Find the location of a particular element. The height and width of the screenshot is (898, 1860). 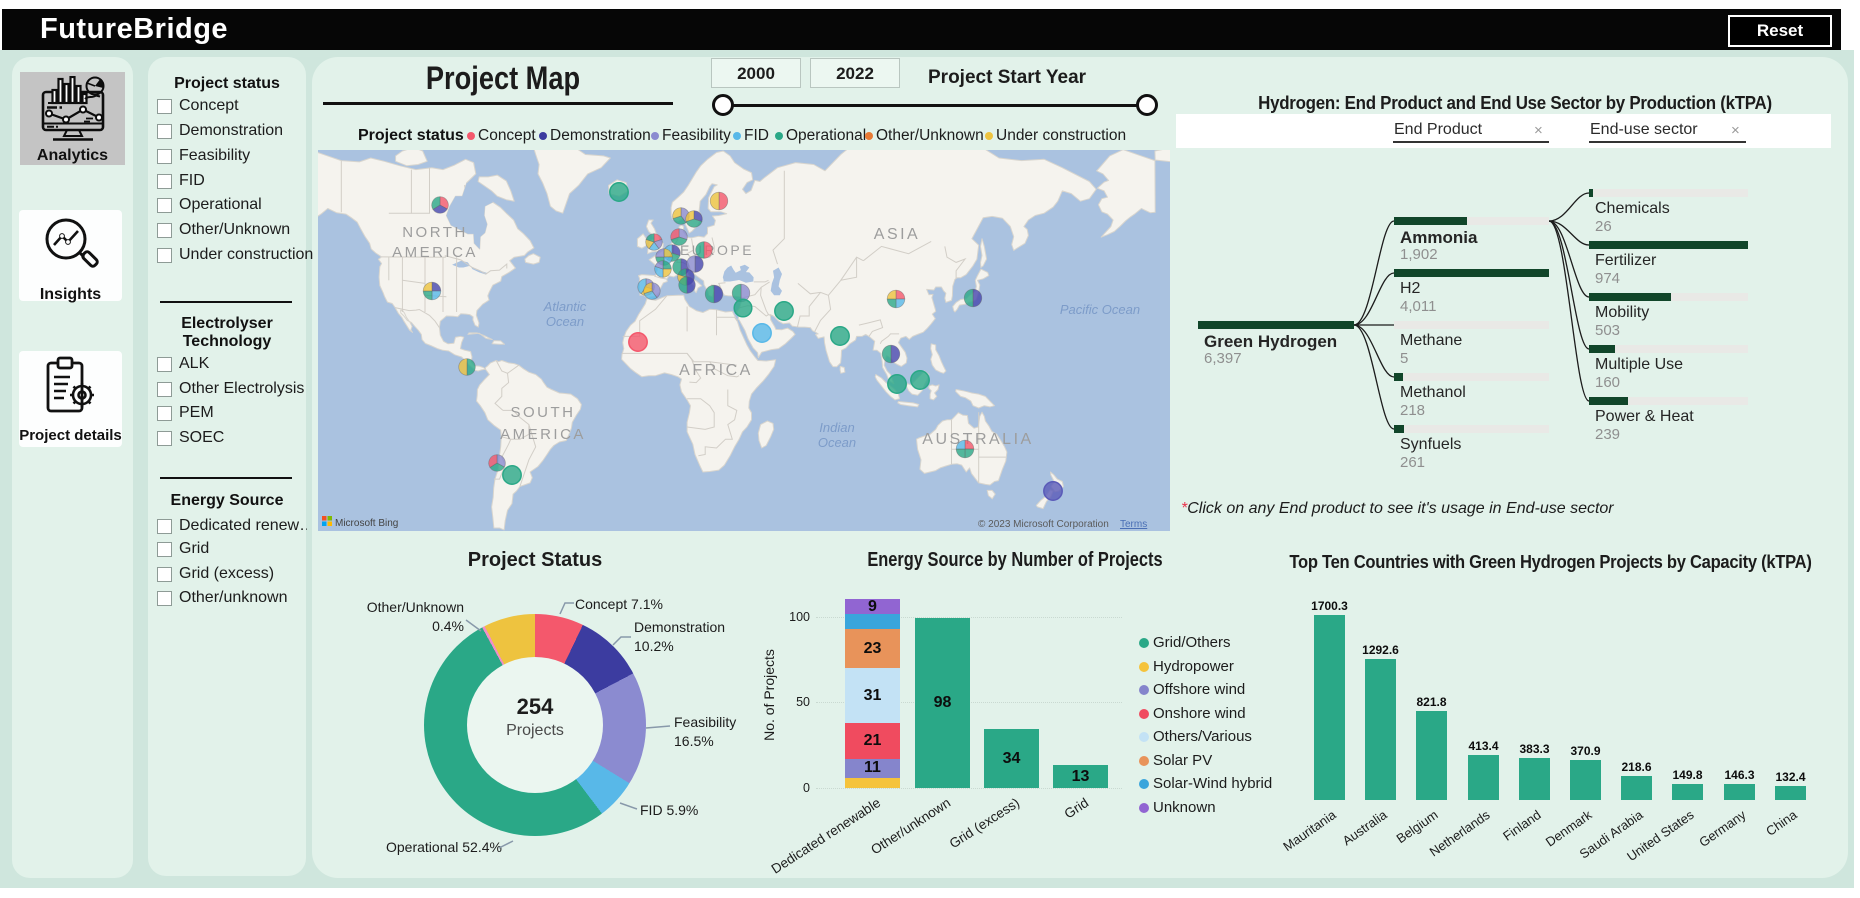

svg-text: Pacific Ocean is located at coordinates (1100, 309).